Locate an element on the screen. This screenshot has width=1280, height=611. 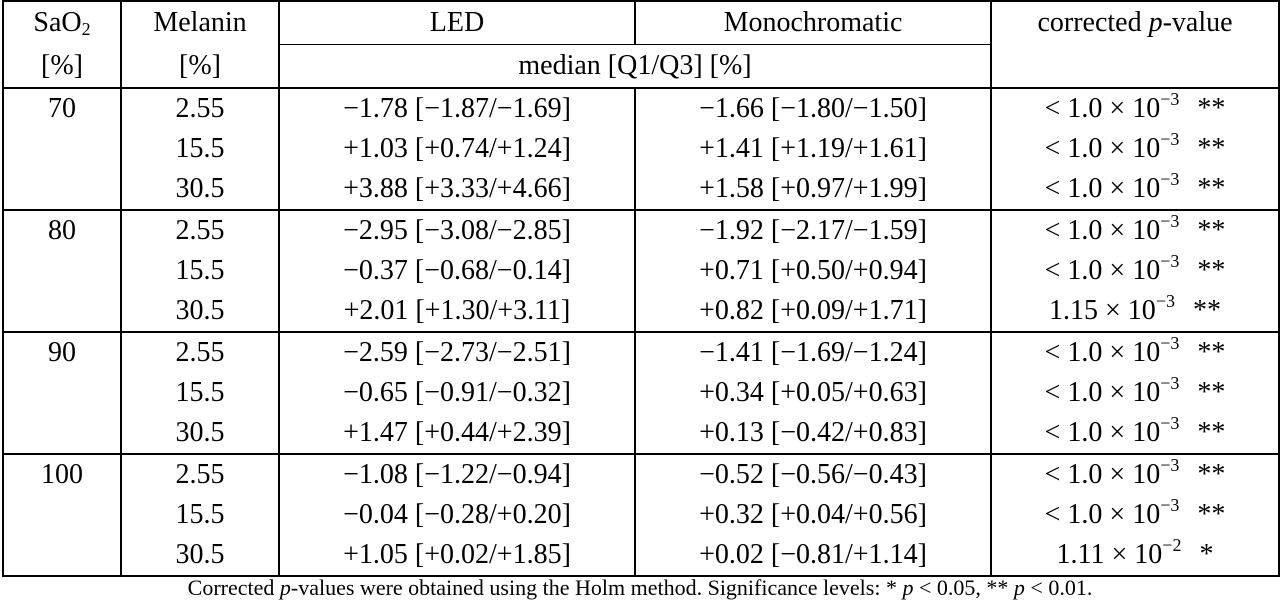
pvalue-exponent: −2 is located at coordinates (1172, 545).